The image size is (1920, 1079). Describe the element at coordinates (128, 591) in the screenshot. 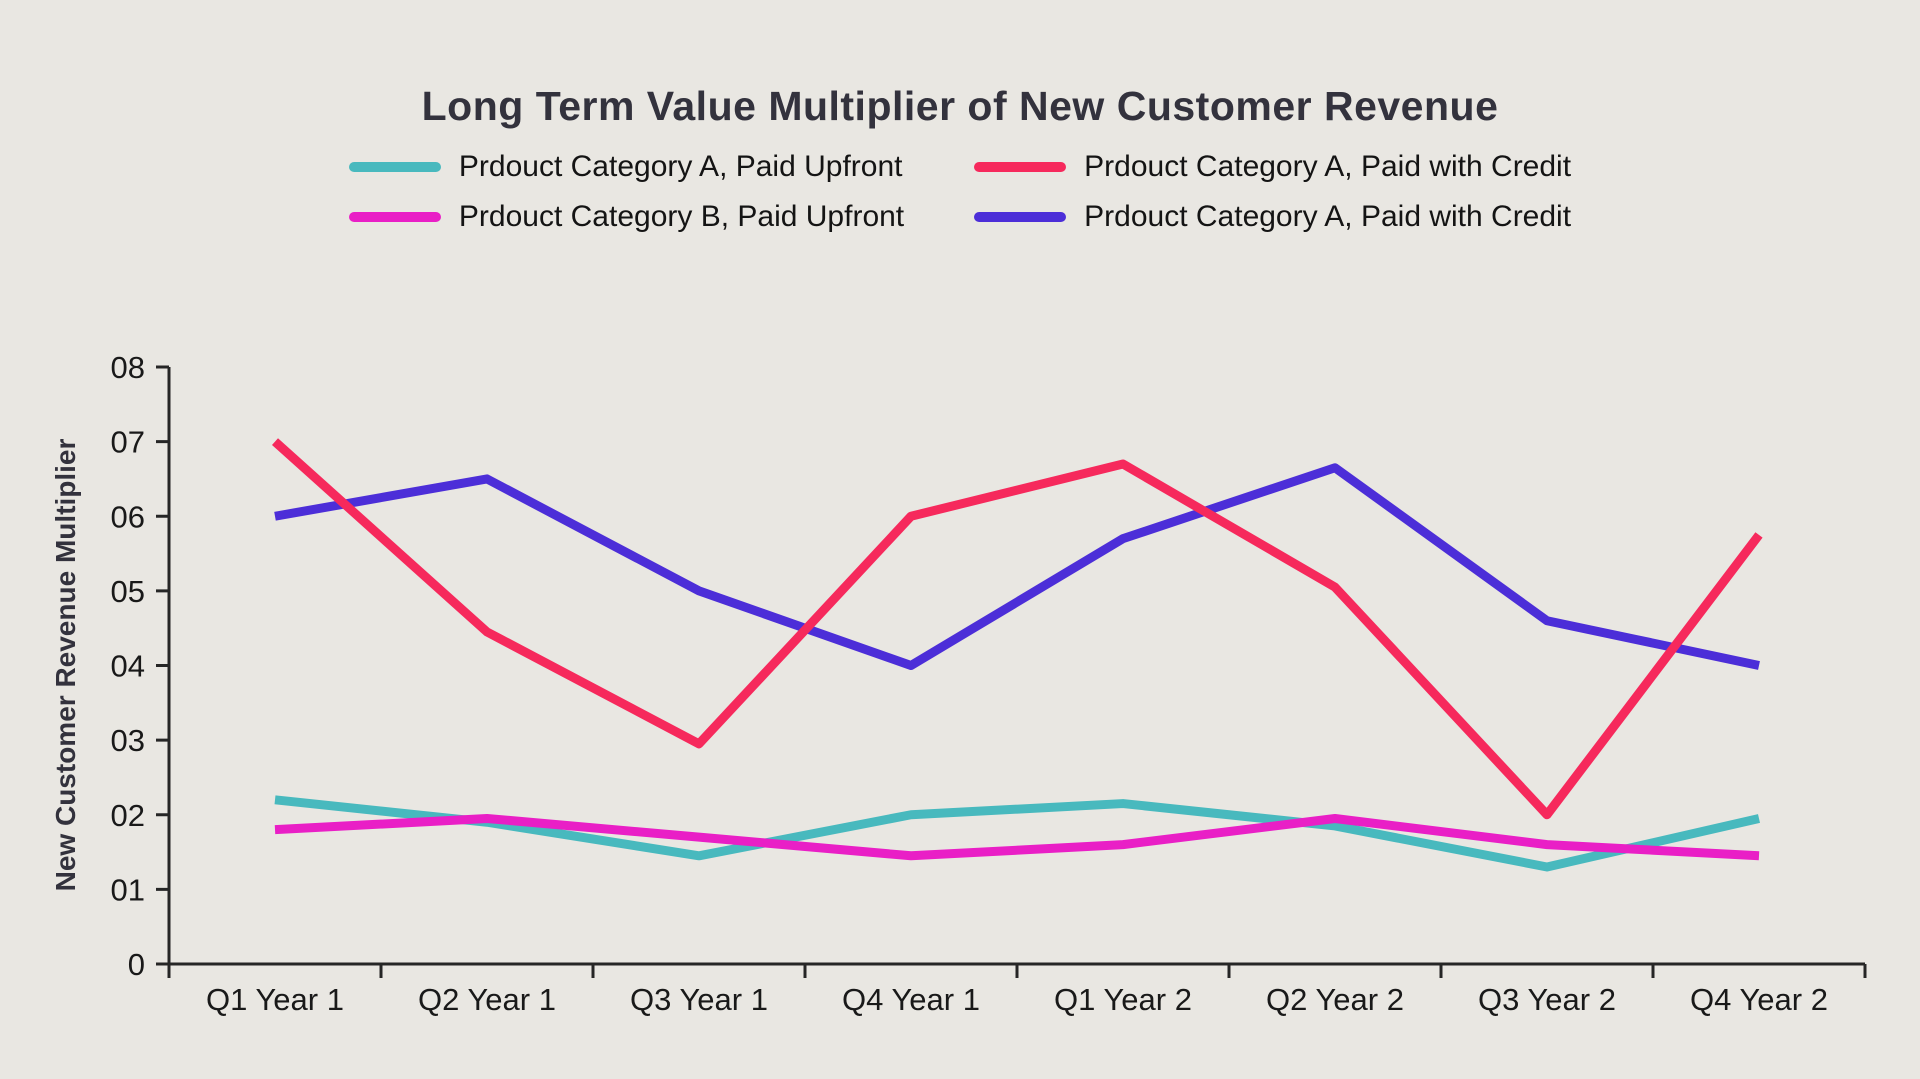

I see `y-tick-label: 05` at that location.